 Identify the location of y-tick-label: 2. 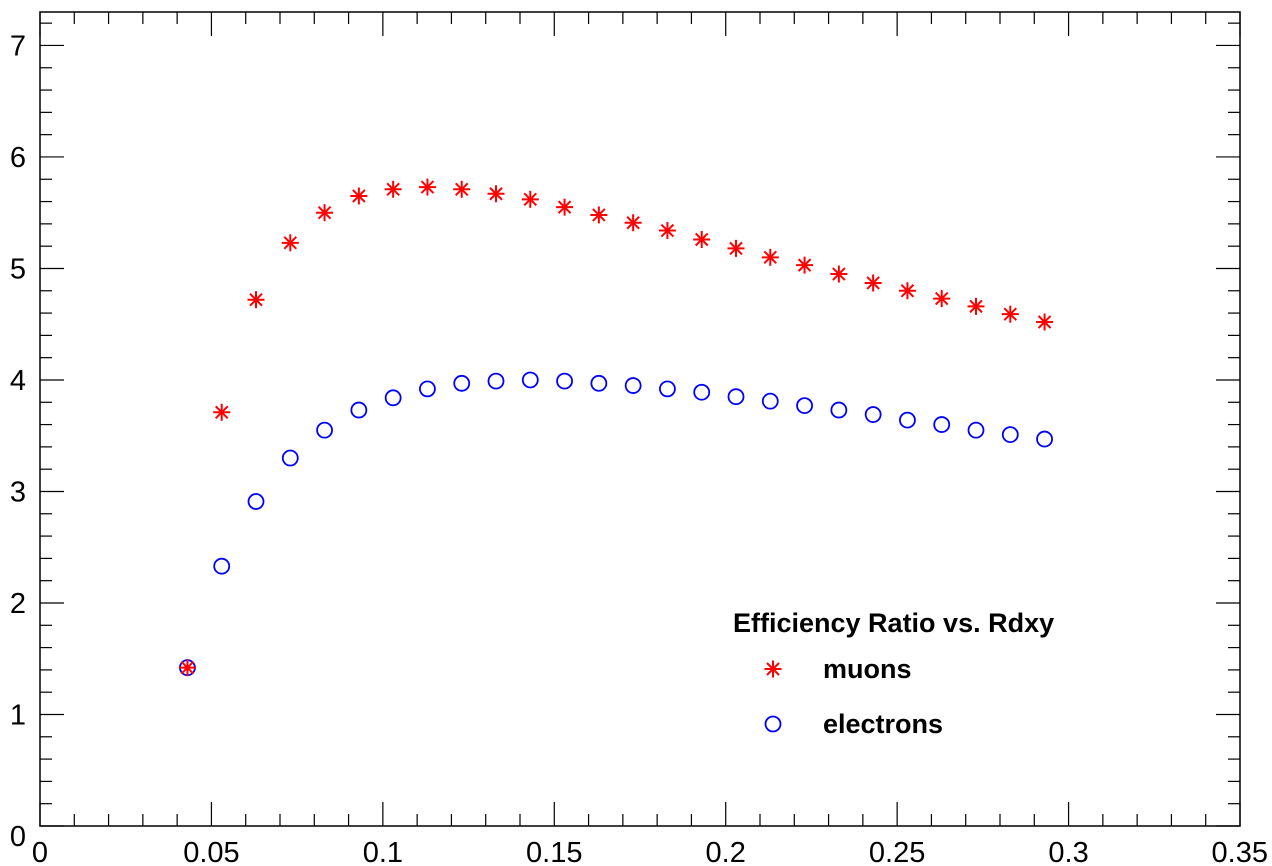
(18, 604).